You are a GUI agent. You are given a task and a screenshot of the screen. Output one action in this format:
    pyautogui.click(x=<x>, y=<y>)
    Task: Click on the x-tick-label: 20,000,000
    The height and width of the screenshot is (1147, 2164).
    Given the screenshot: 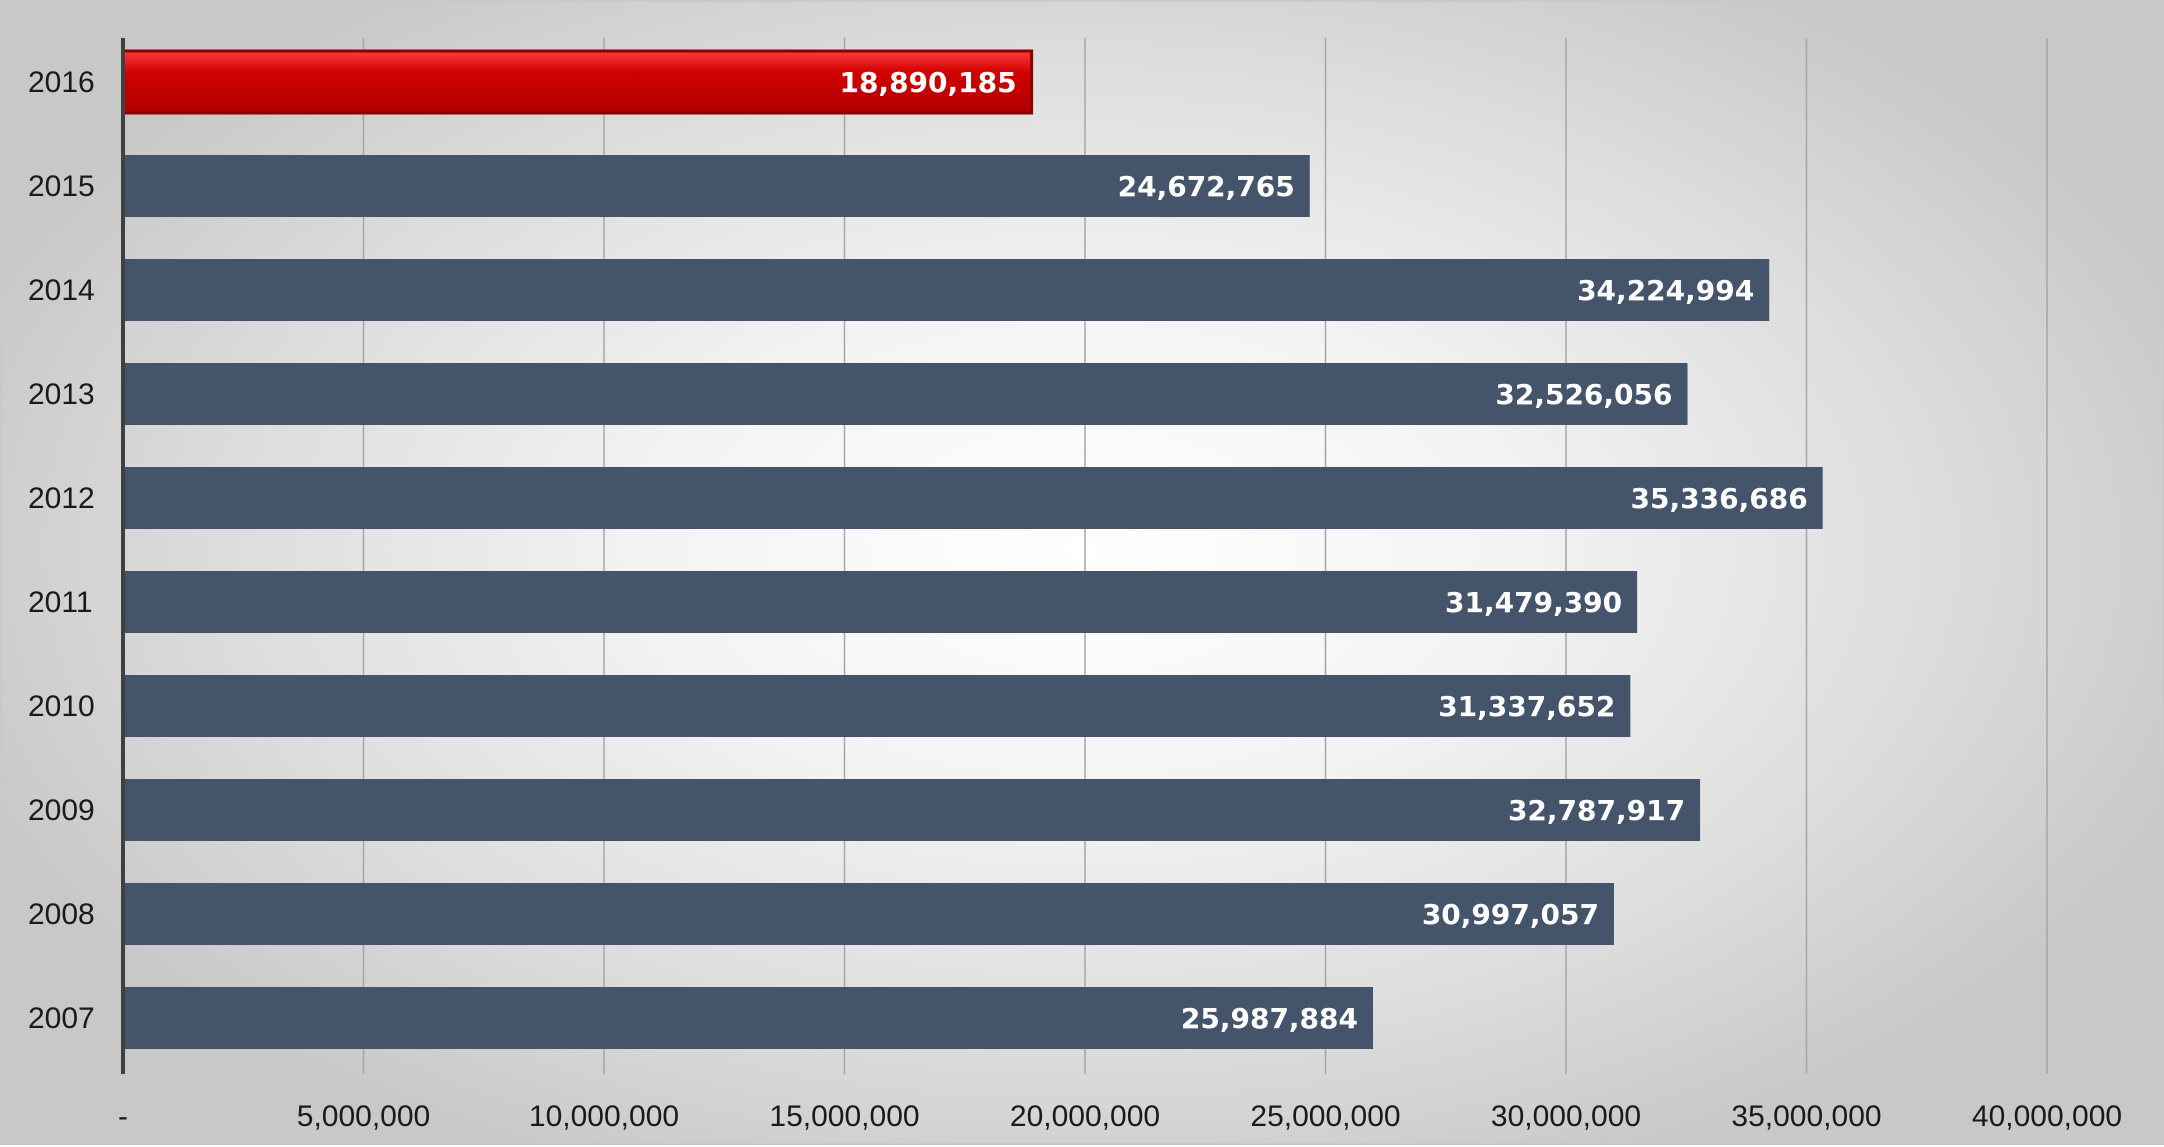 What is the action you would take?
    pyautogui.click(x=1085, y=1116)
    